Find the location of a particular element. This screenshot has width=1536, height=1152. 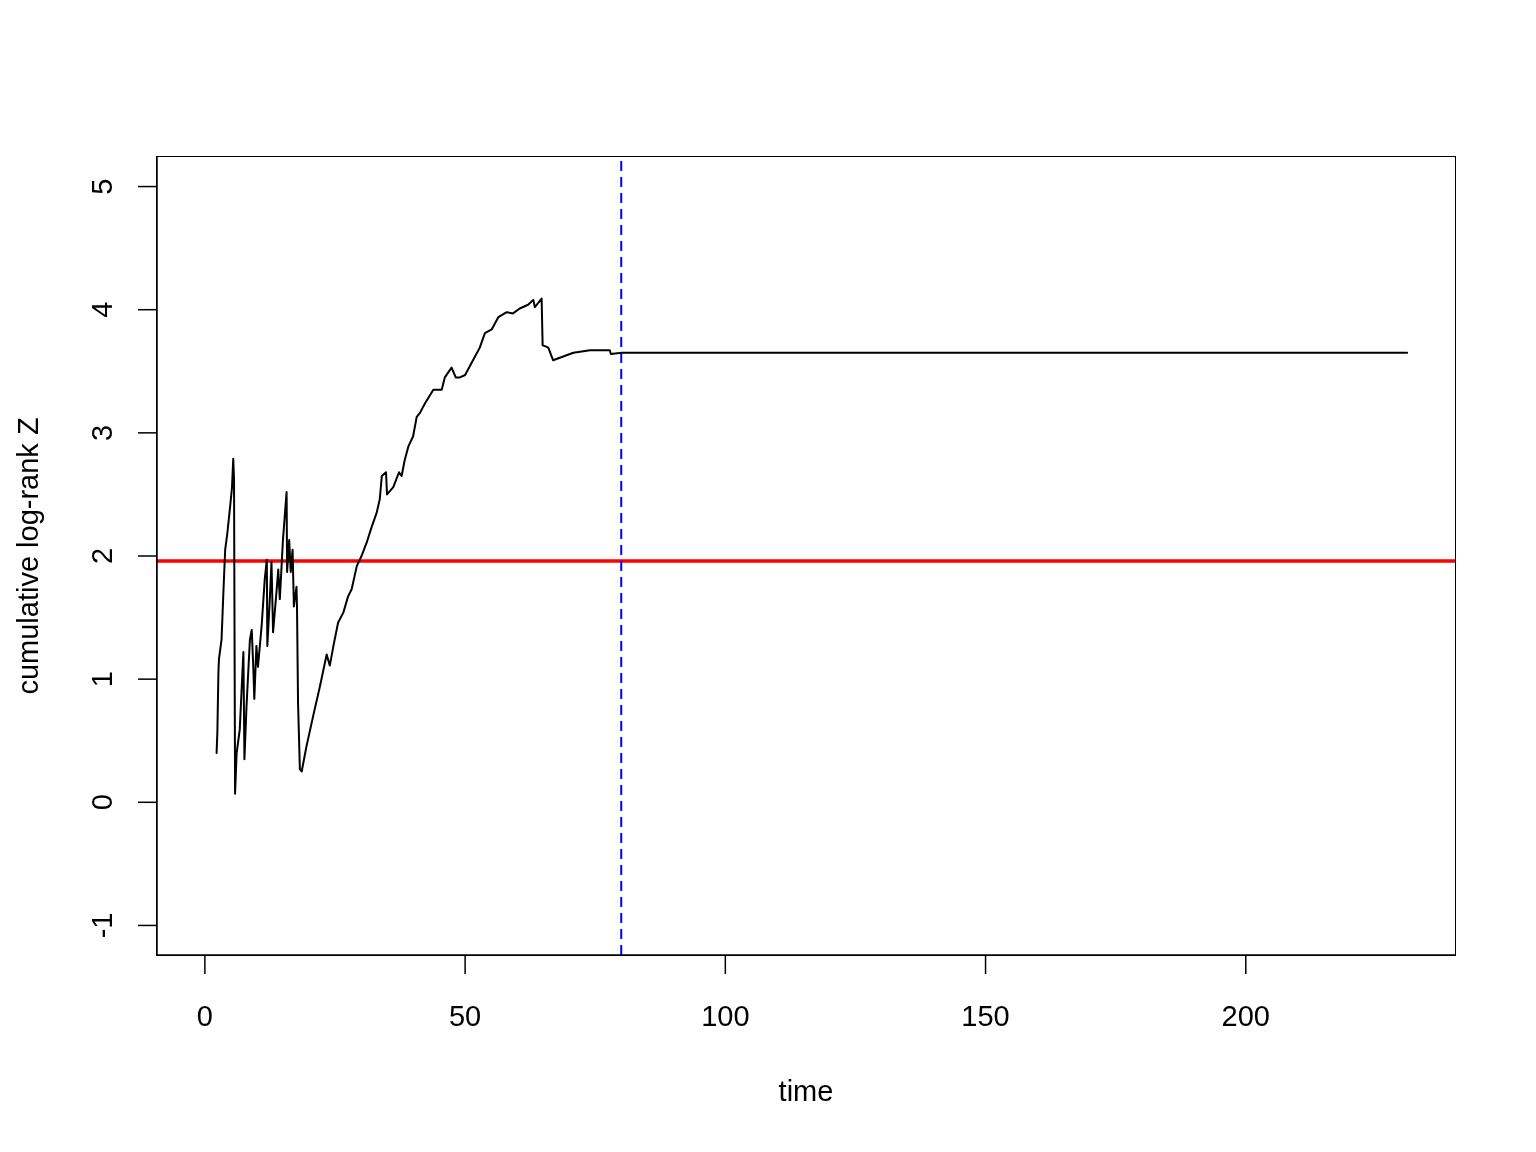

x-tick-label: 150 is located at coordinates (985, 1015).